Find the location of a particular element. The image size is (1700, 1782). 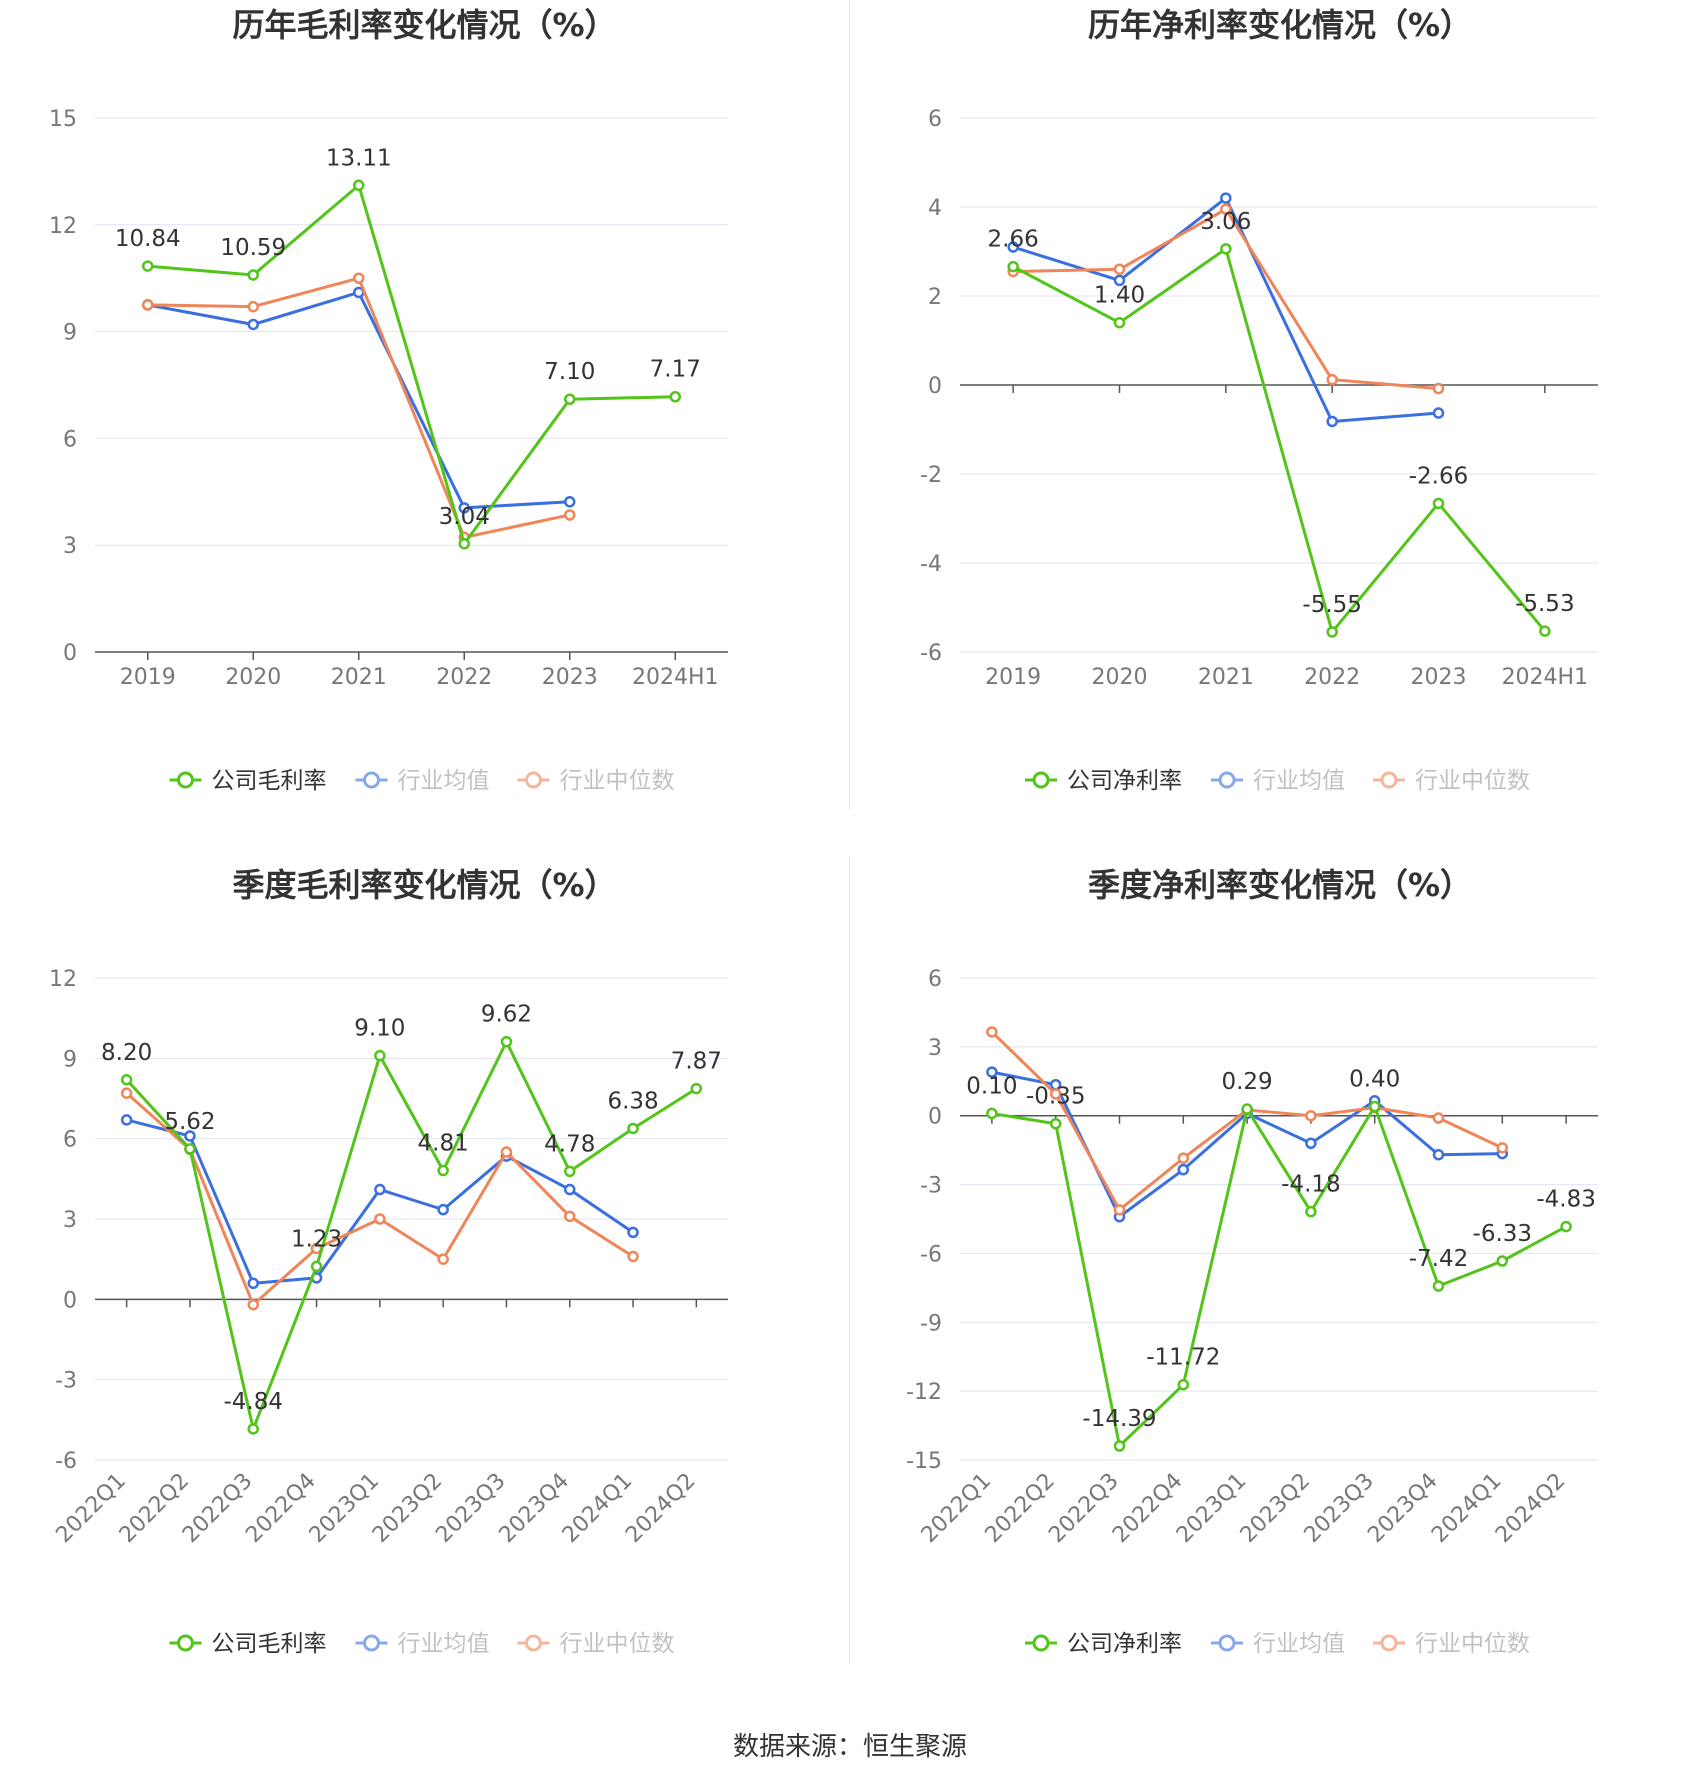

data-label: -6.33 is located at coordinates (1503, 1234).